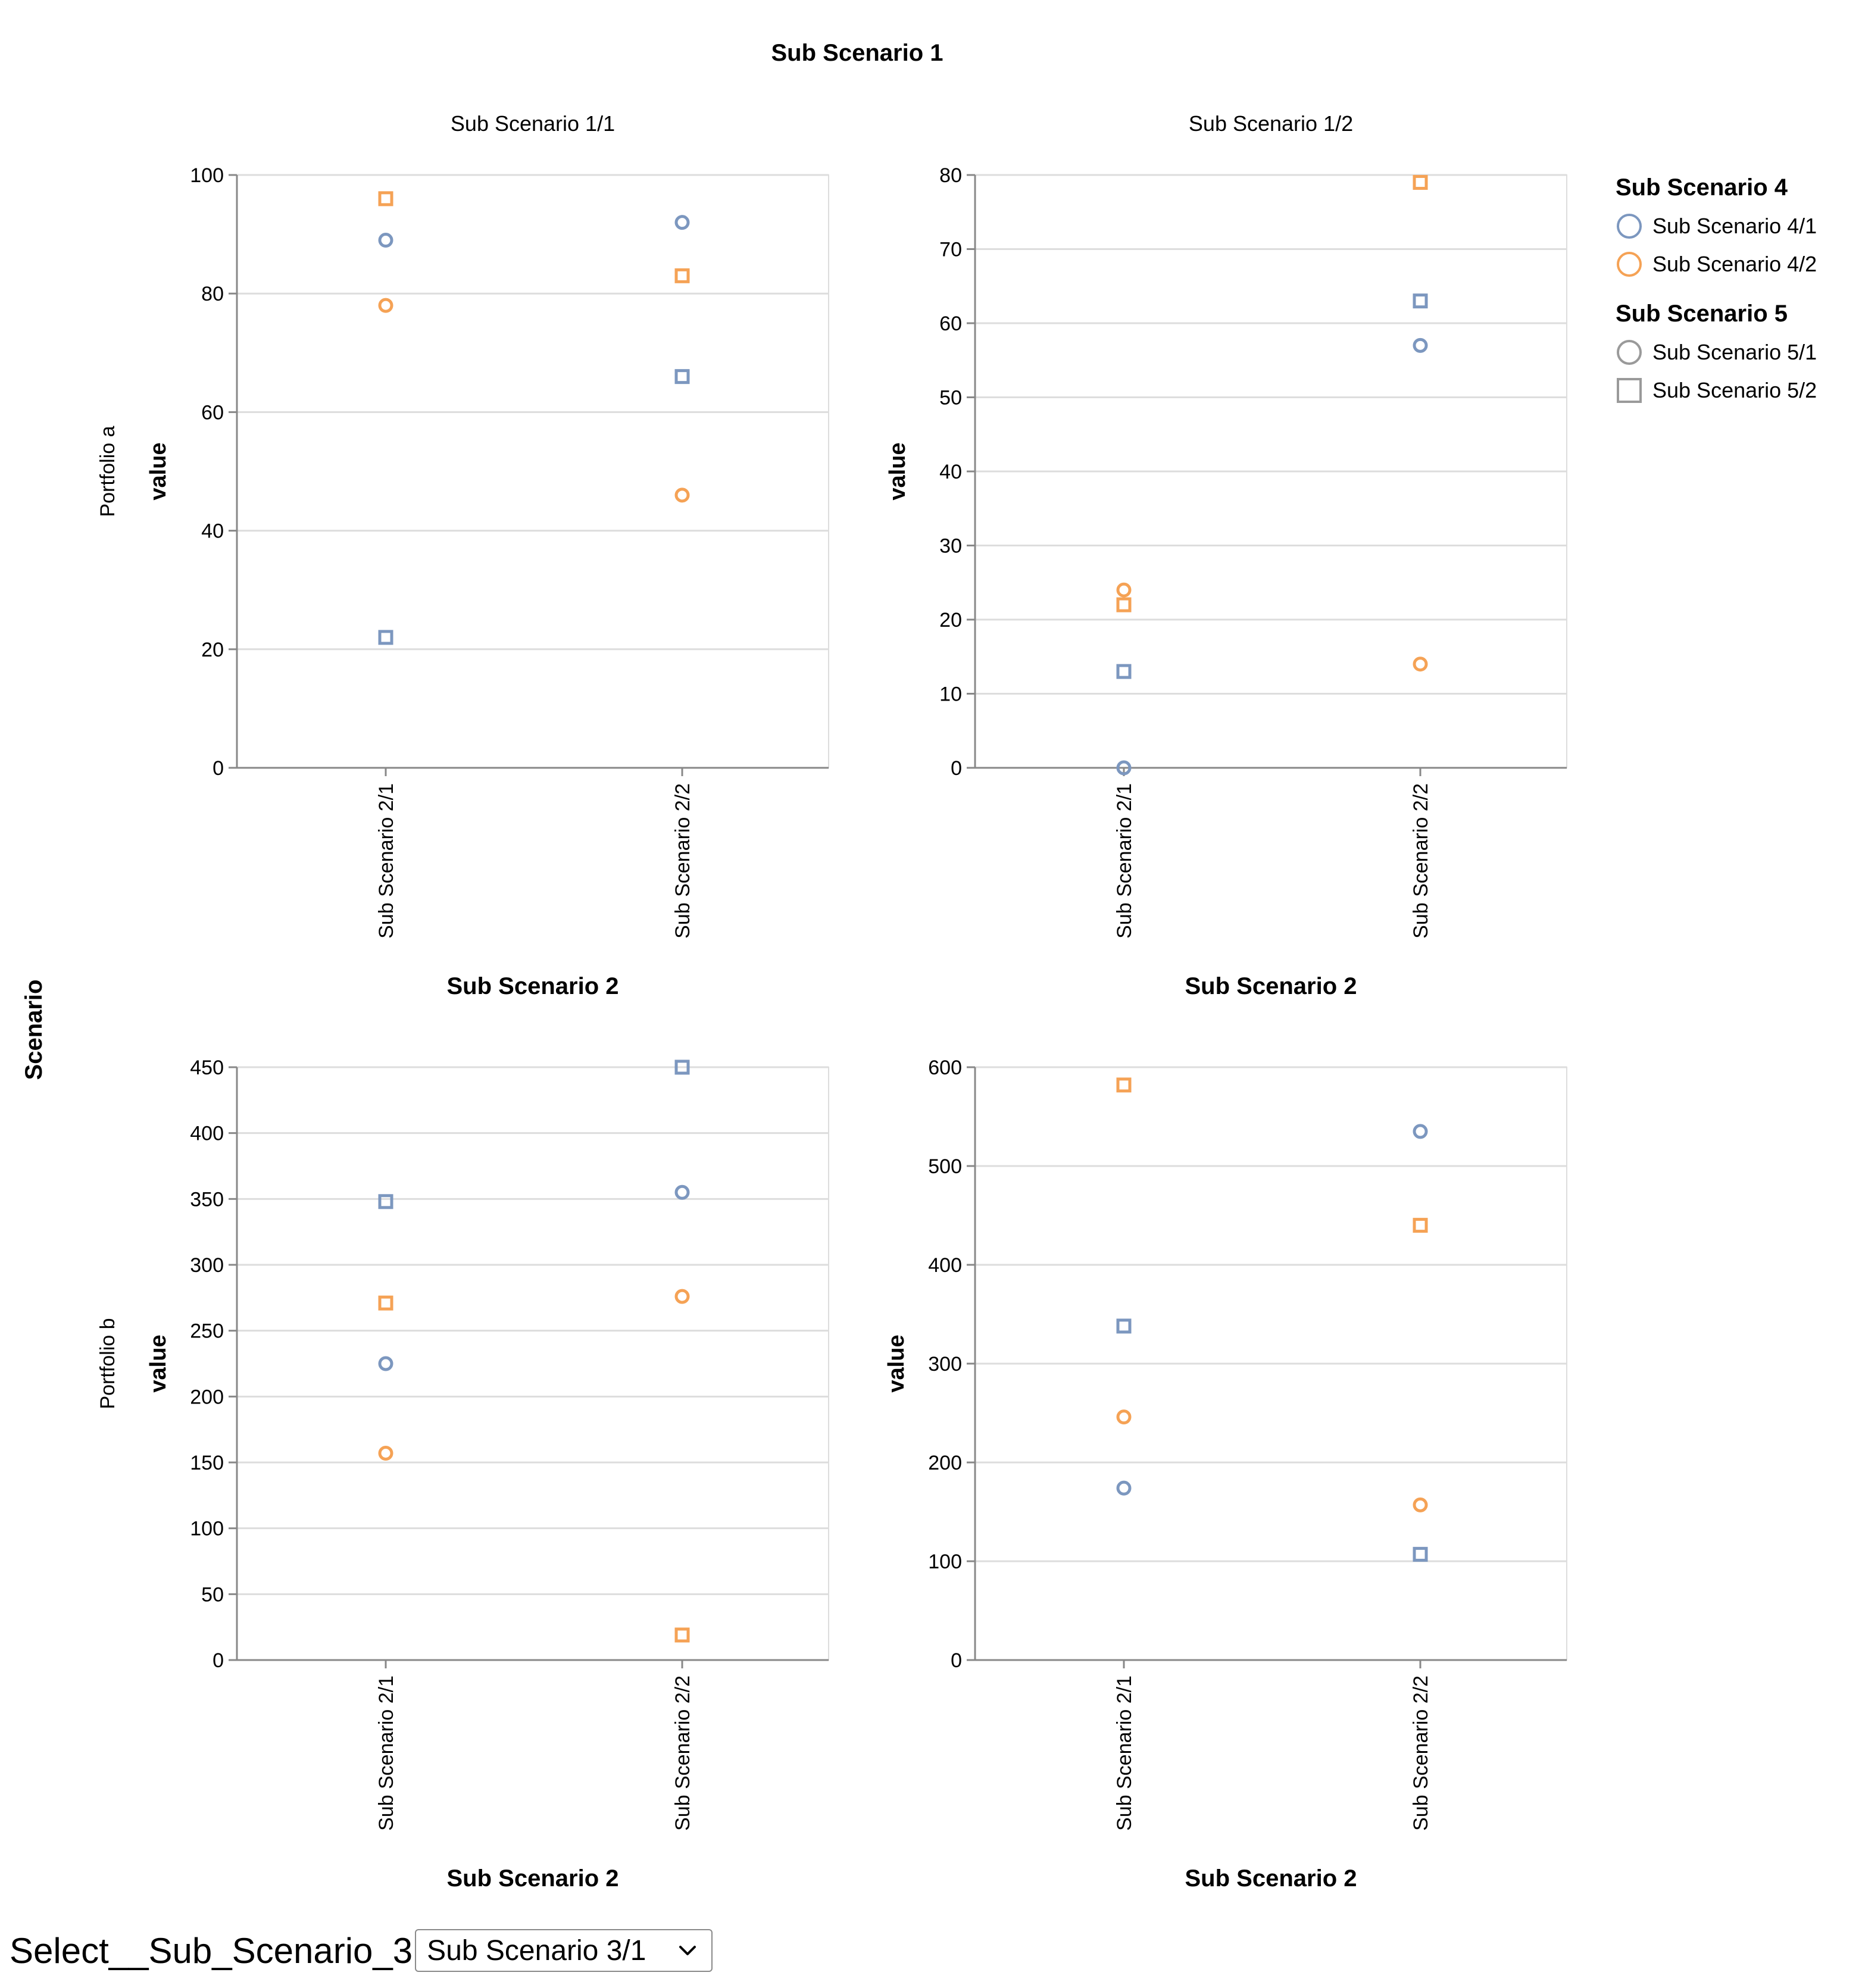 This screenshot has width=1862, height=1988. What do you see at coordinates (945, 1166) in the screenshot?
I see `y-tick-label: 500` at bounding box center [945, 1166].